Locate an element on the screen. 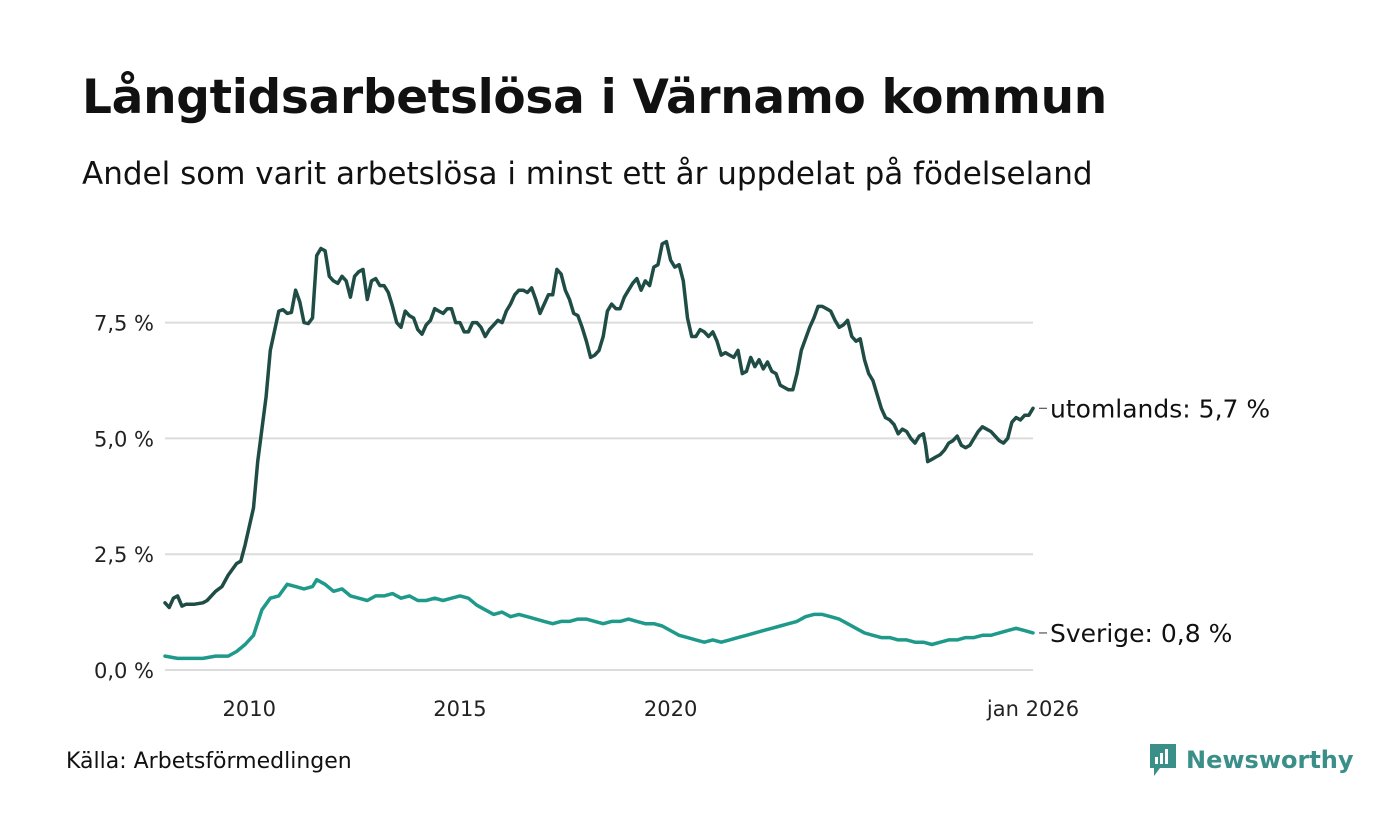  y-tick-label: 7,5 % is located at coordinates (124, 324).